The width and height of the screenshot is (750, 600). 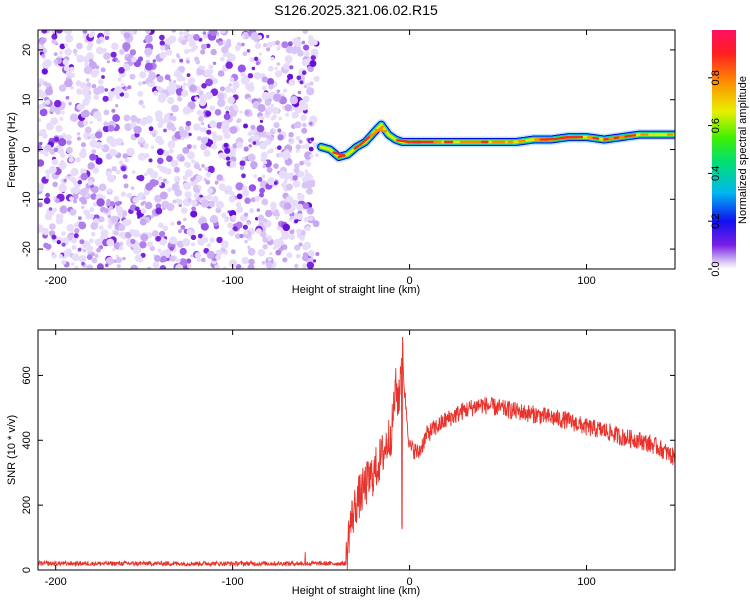 What do you see at coordinates (495, 141) in the screenshot?
I see `frequency-ridge` at bounding box center [495, 141].